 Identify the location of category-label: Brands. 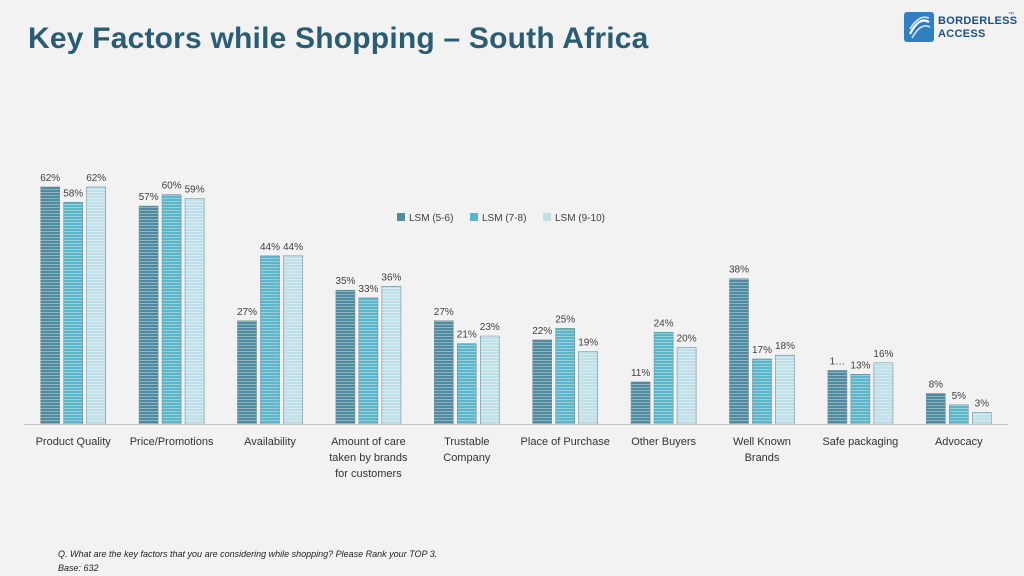
(762, 458).